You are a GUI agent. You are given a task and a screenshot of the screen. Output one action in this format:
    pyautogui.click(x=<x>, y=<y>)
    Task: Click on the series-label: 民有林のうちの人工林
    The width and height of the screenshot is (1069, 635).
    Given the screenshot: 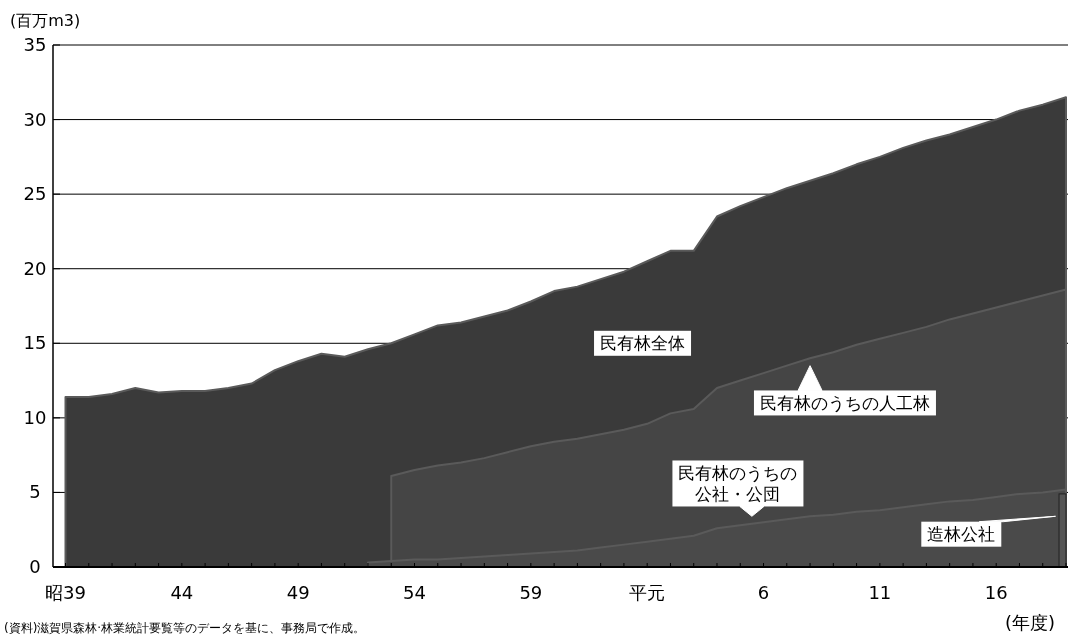 What is the action you would take?
    pyautogui.click(x=844, y=402)
    